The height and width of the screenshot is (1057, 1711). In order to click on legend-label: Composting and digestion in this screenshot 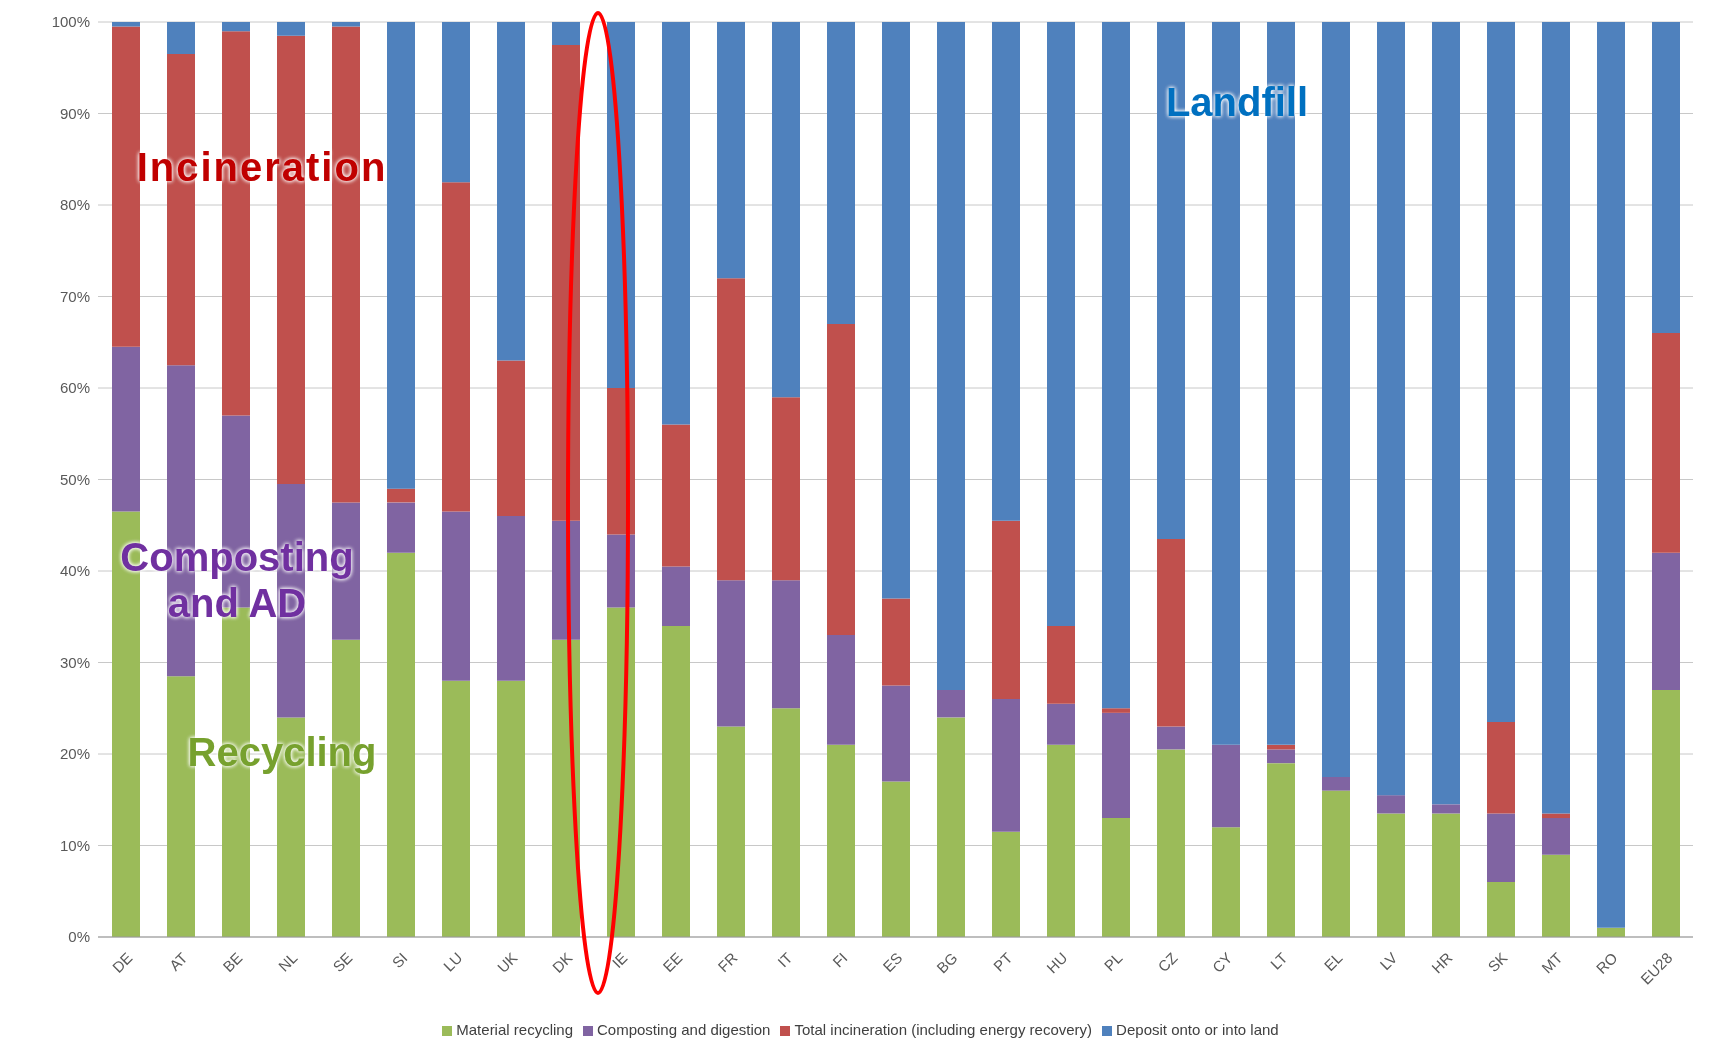, I will do `click(684, 1029)`.